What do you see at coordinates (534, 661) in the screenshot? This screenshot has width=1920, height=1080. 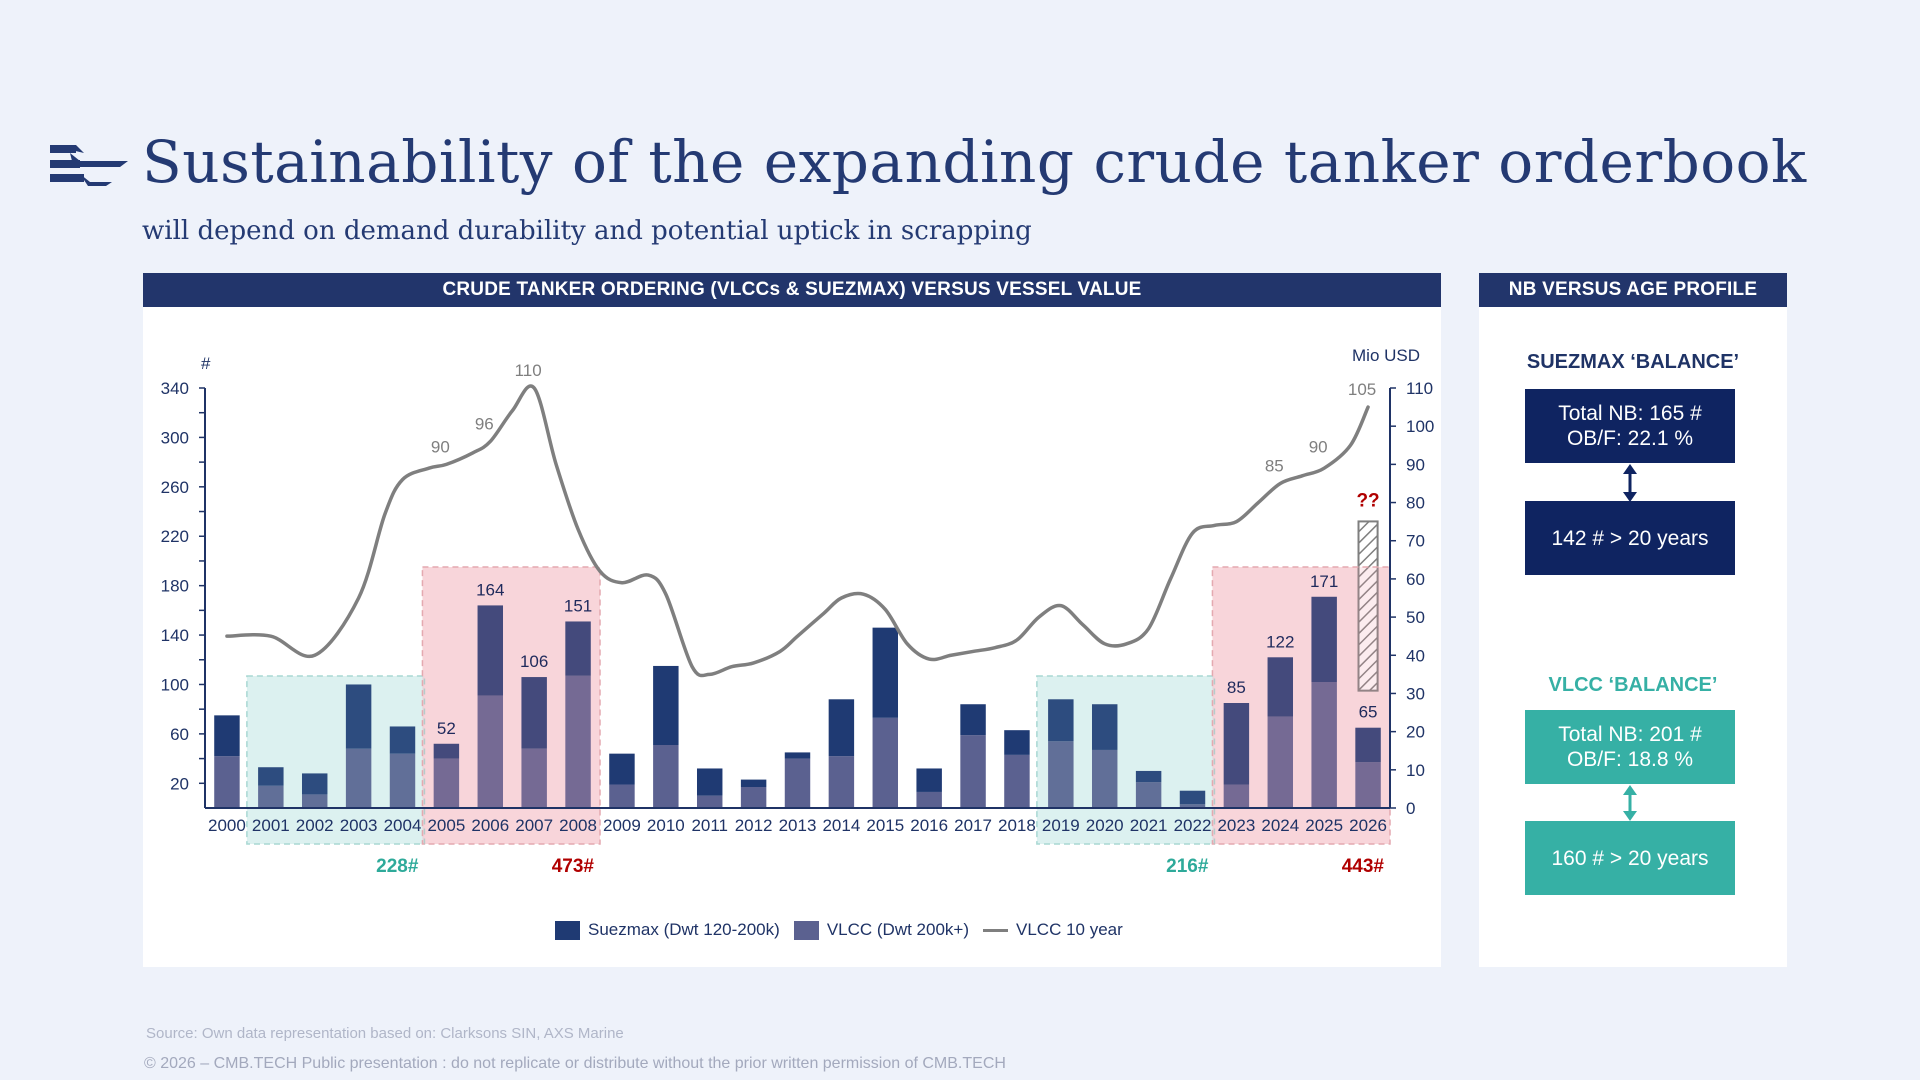 I see `bar-total-label: 106` at bounding box center [534, 661].